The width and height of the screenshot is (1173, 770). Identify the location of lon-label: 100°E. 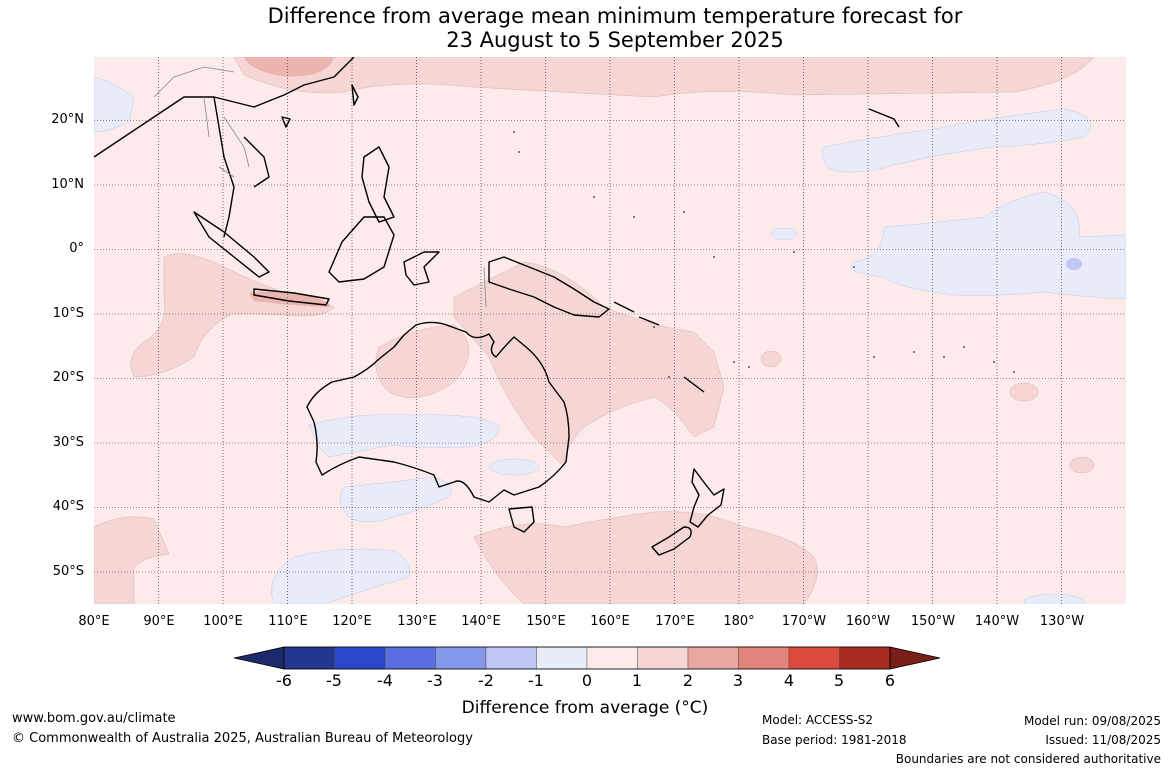
(223, 621).